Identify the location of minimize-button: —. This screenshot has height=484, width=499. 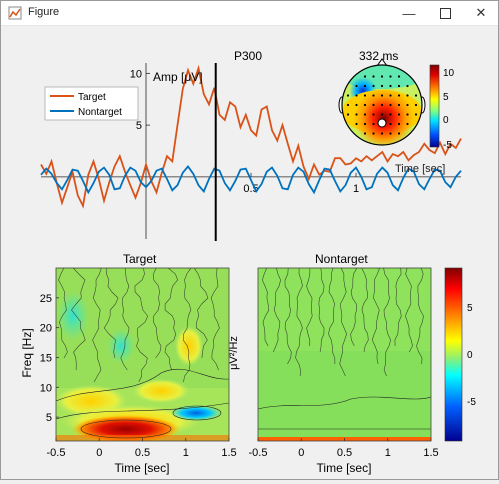
(409, 13).